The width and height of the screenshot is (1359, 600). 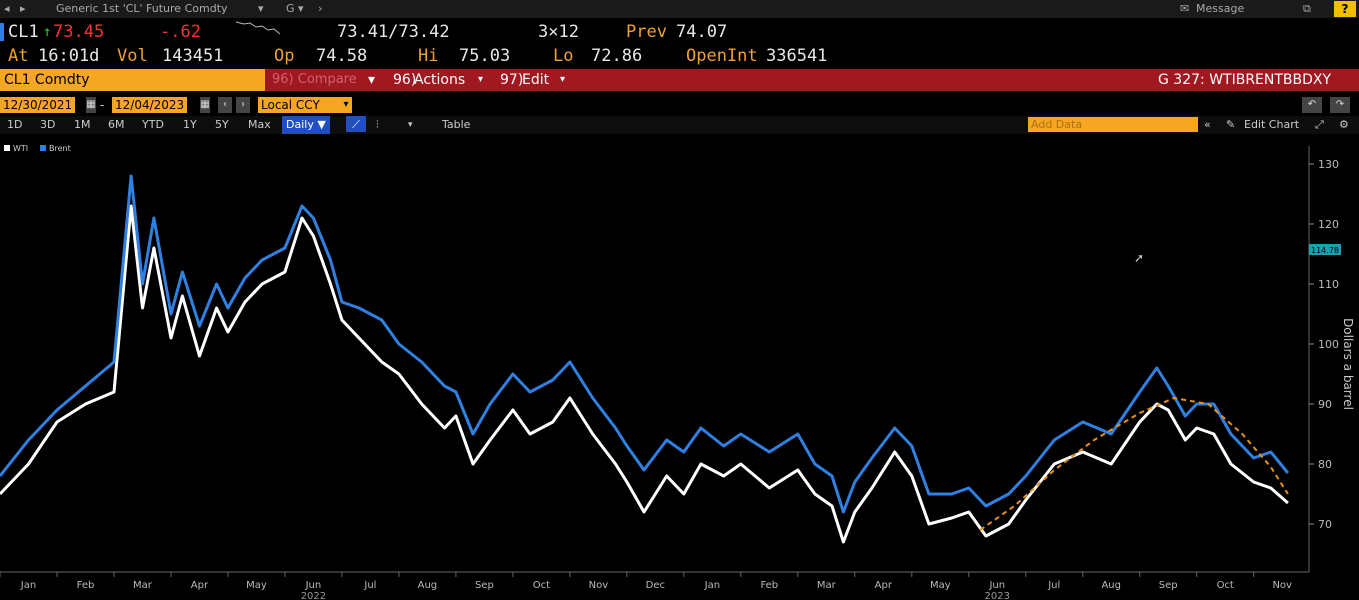 I want to click on period-1y: 1Y, so click(x=190, y=124).